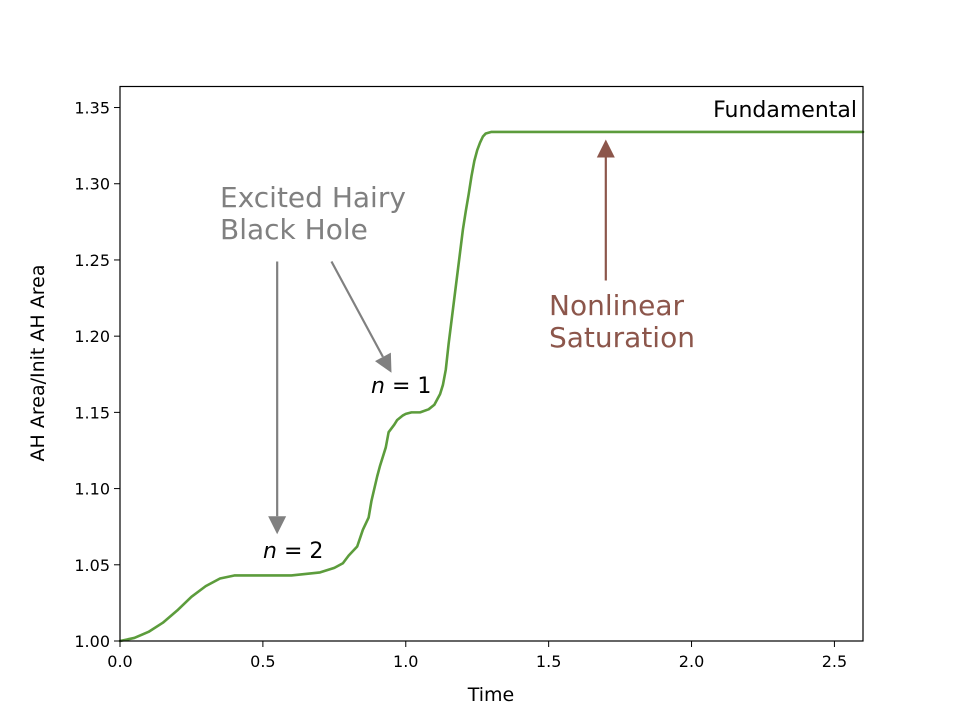  Describe the element at coordinates (622, 337) in the screenshot. I see `saturation-label-line-2: Saturation` at that location.